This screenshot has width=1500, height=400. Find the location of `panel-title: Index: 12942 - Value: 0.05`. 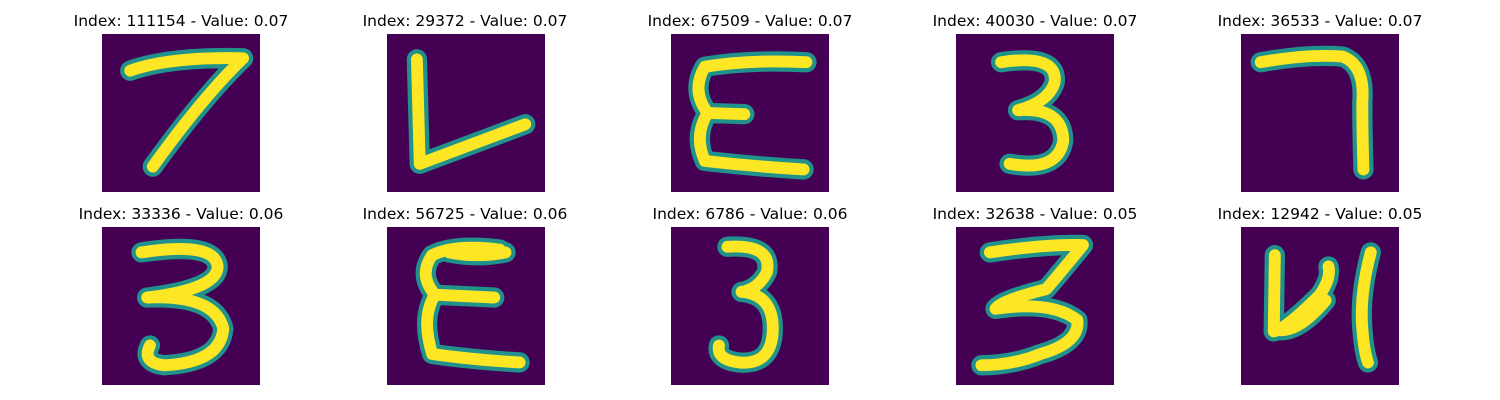

panel-title: Index: 12942 - Value: 0.05 is located at coordinates (1320, 214).